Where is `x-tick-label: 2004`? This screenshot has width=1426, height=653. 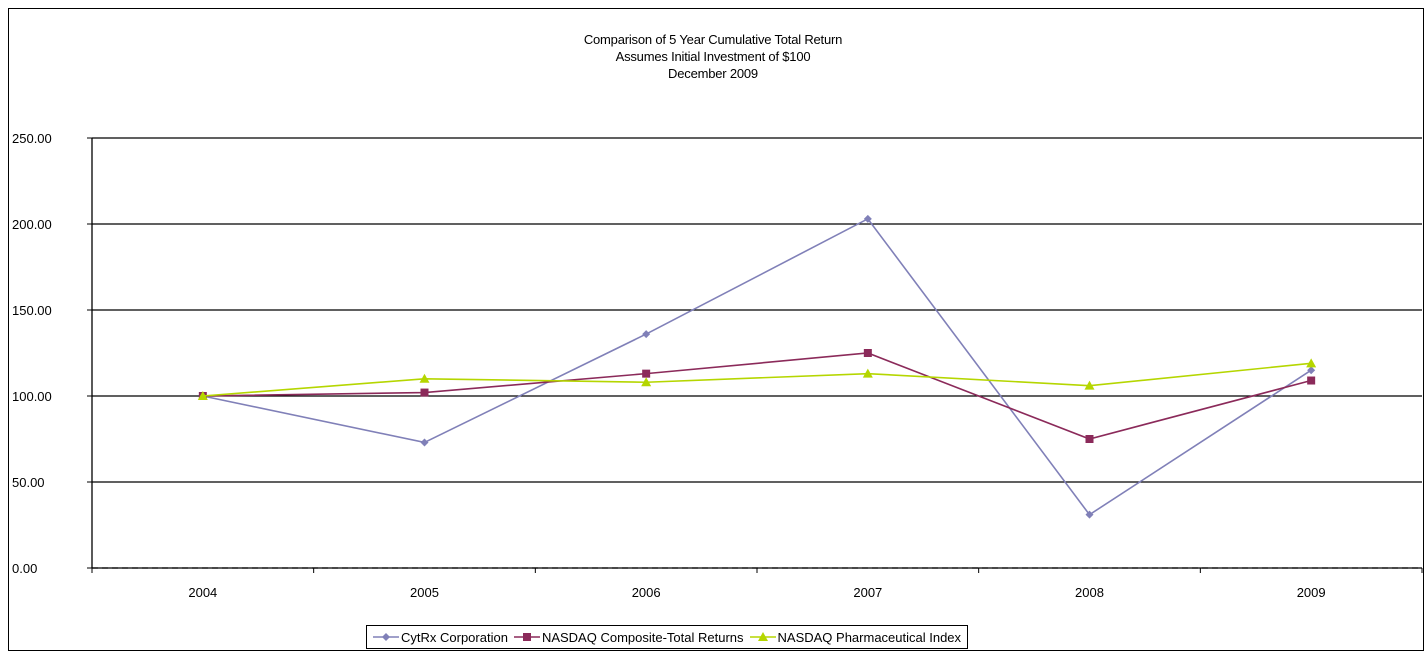
x-tick-label: 2004 is located at coordinates (202, 592).